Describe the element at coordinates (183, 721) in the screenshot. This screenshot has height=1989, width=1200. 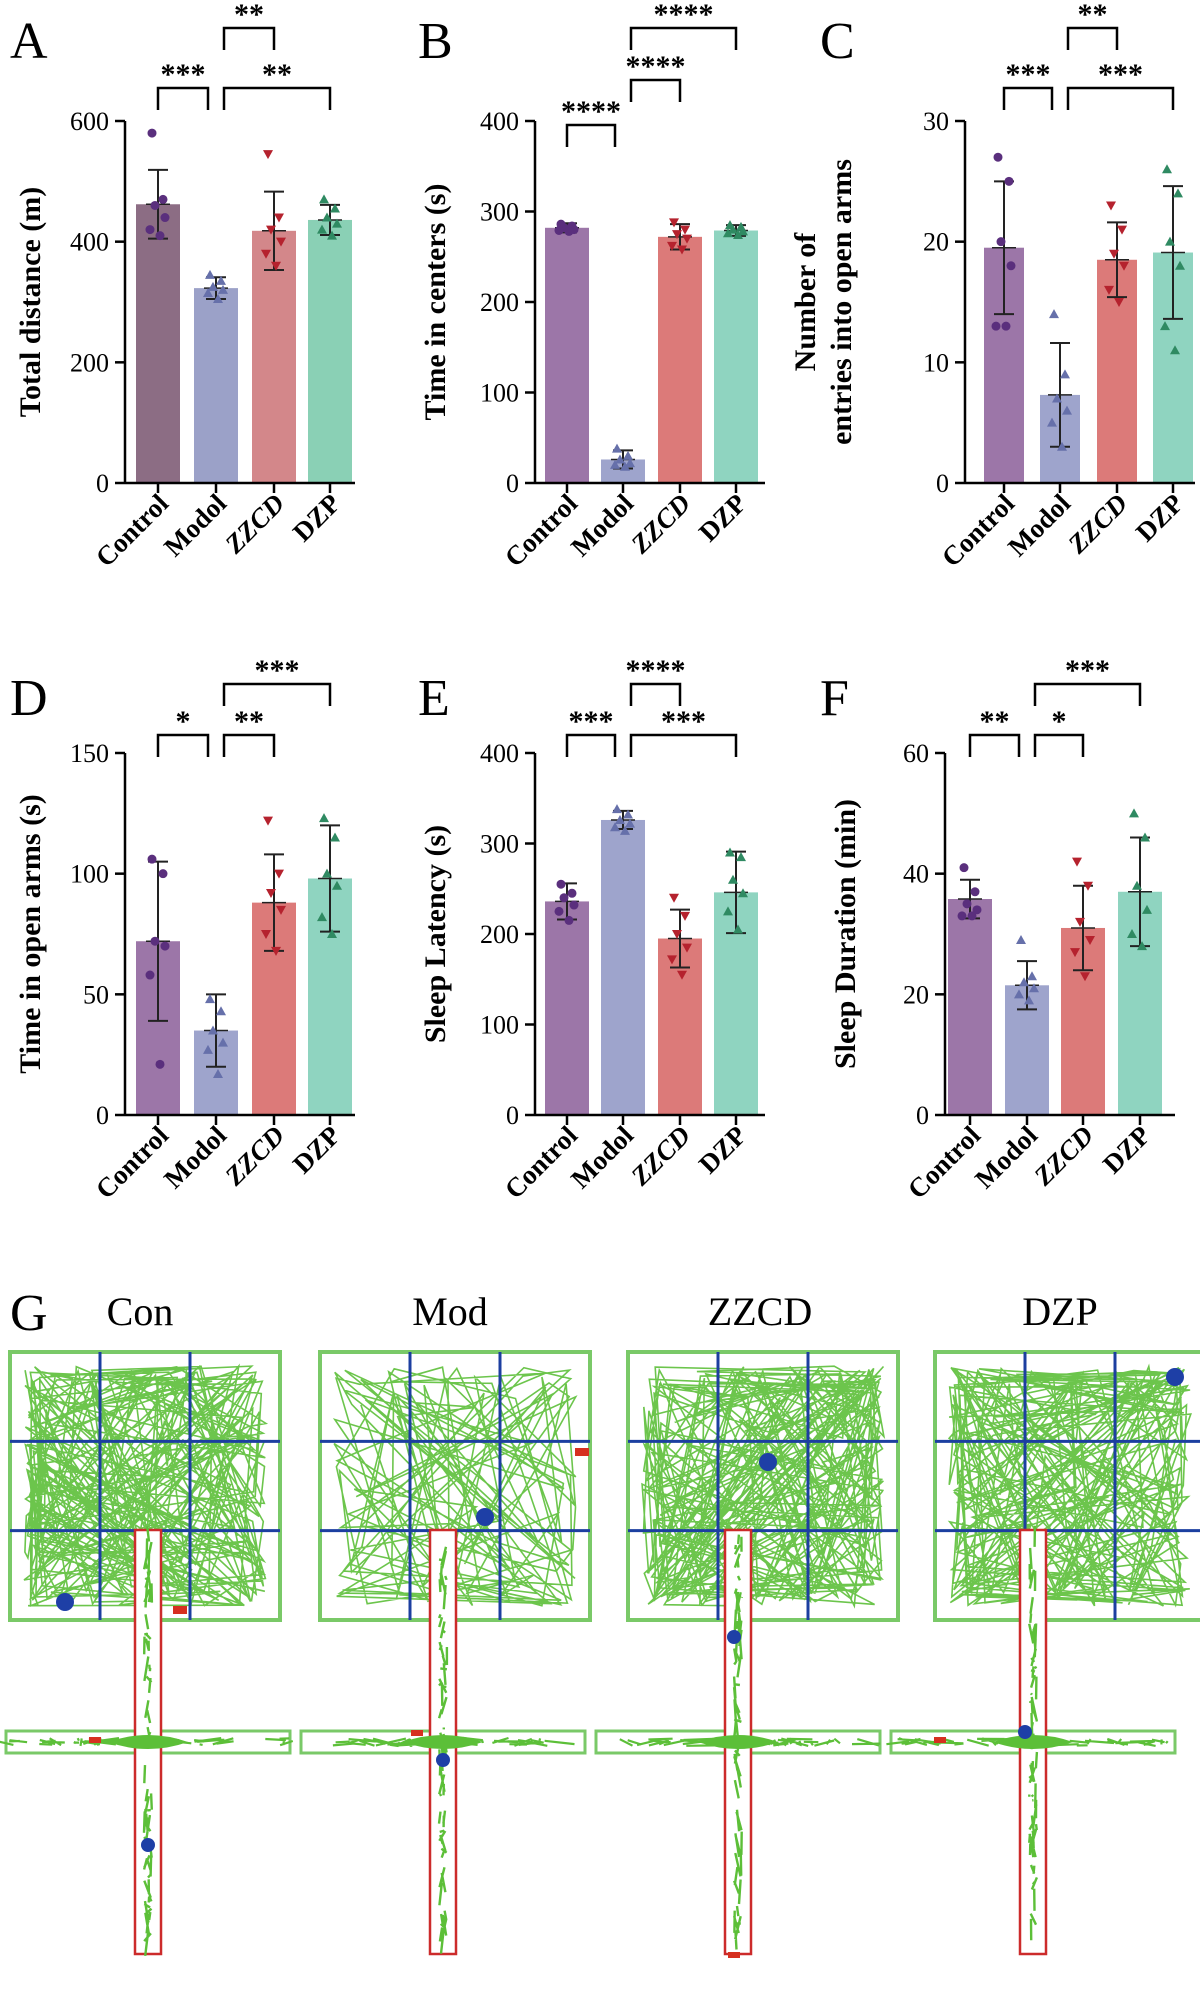
I see `significance-label: *` at that location.